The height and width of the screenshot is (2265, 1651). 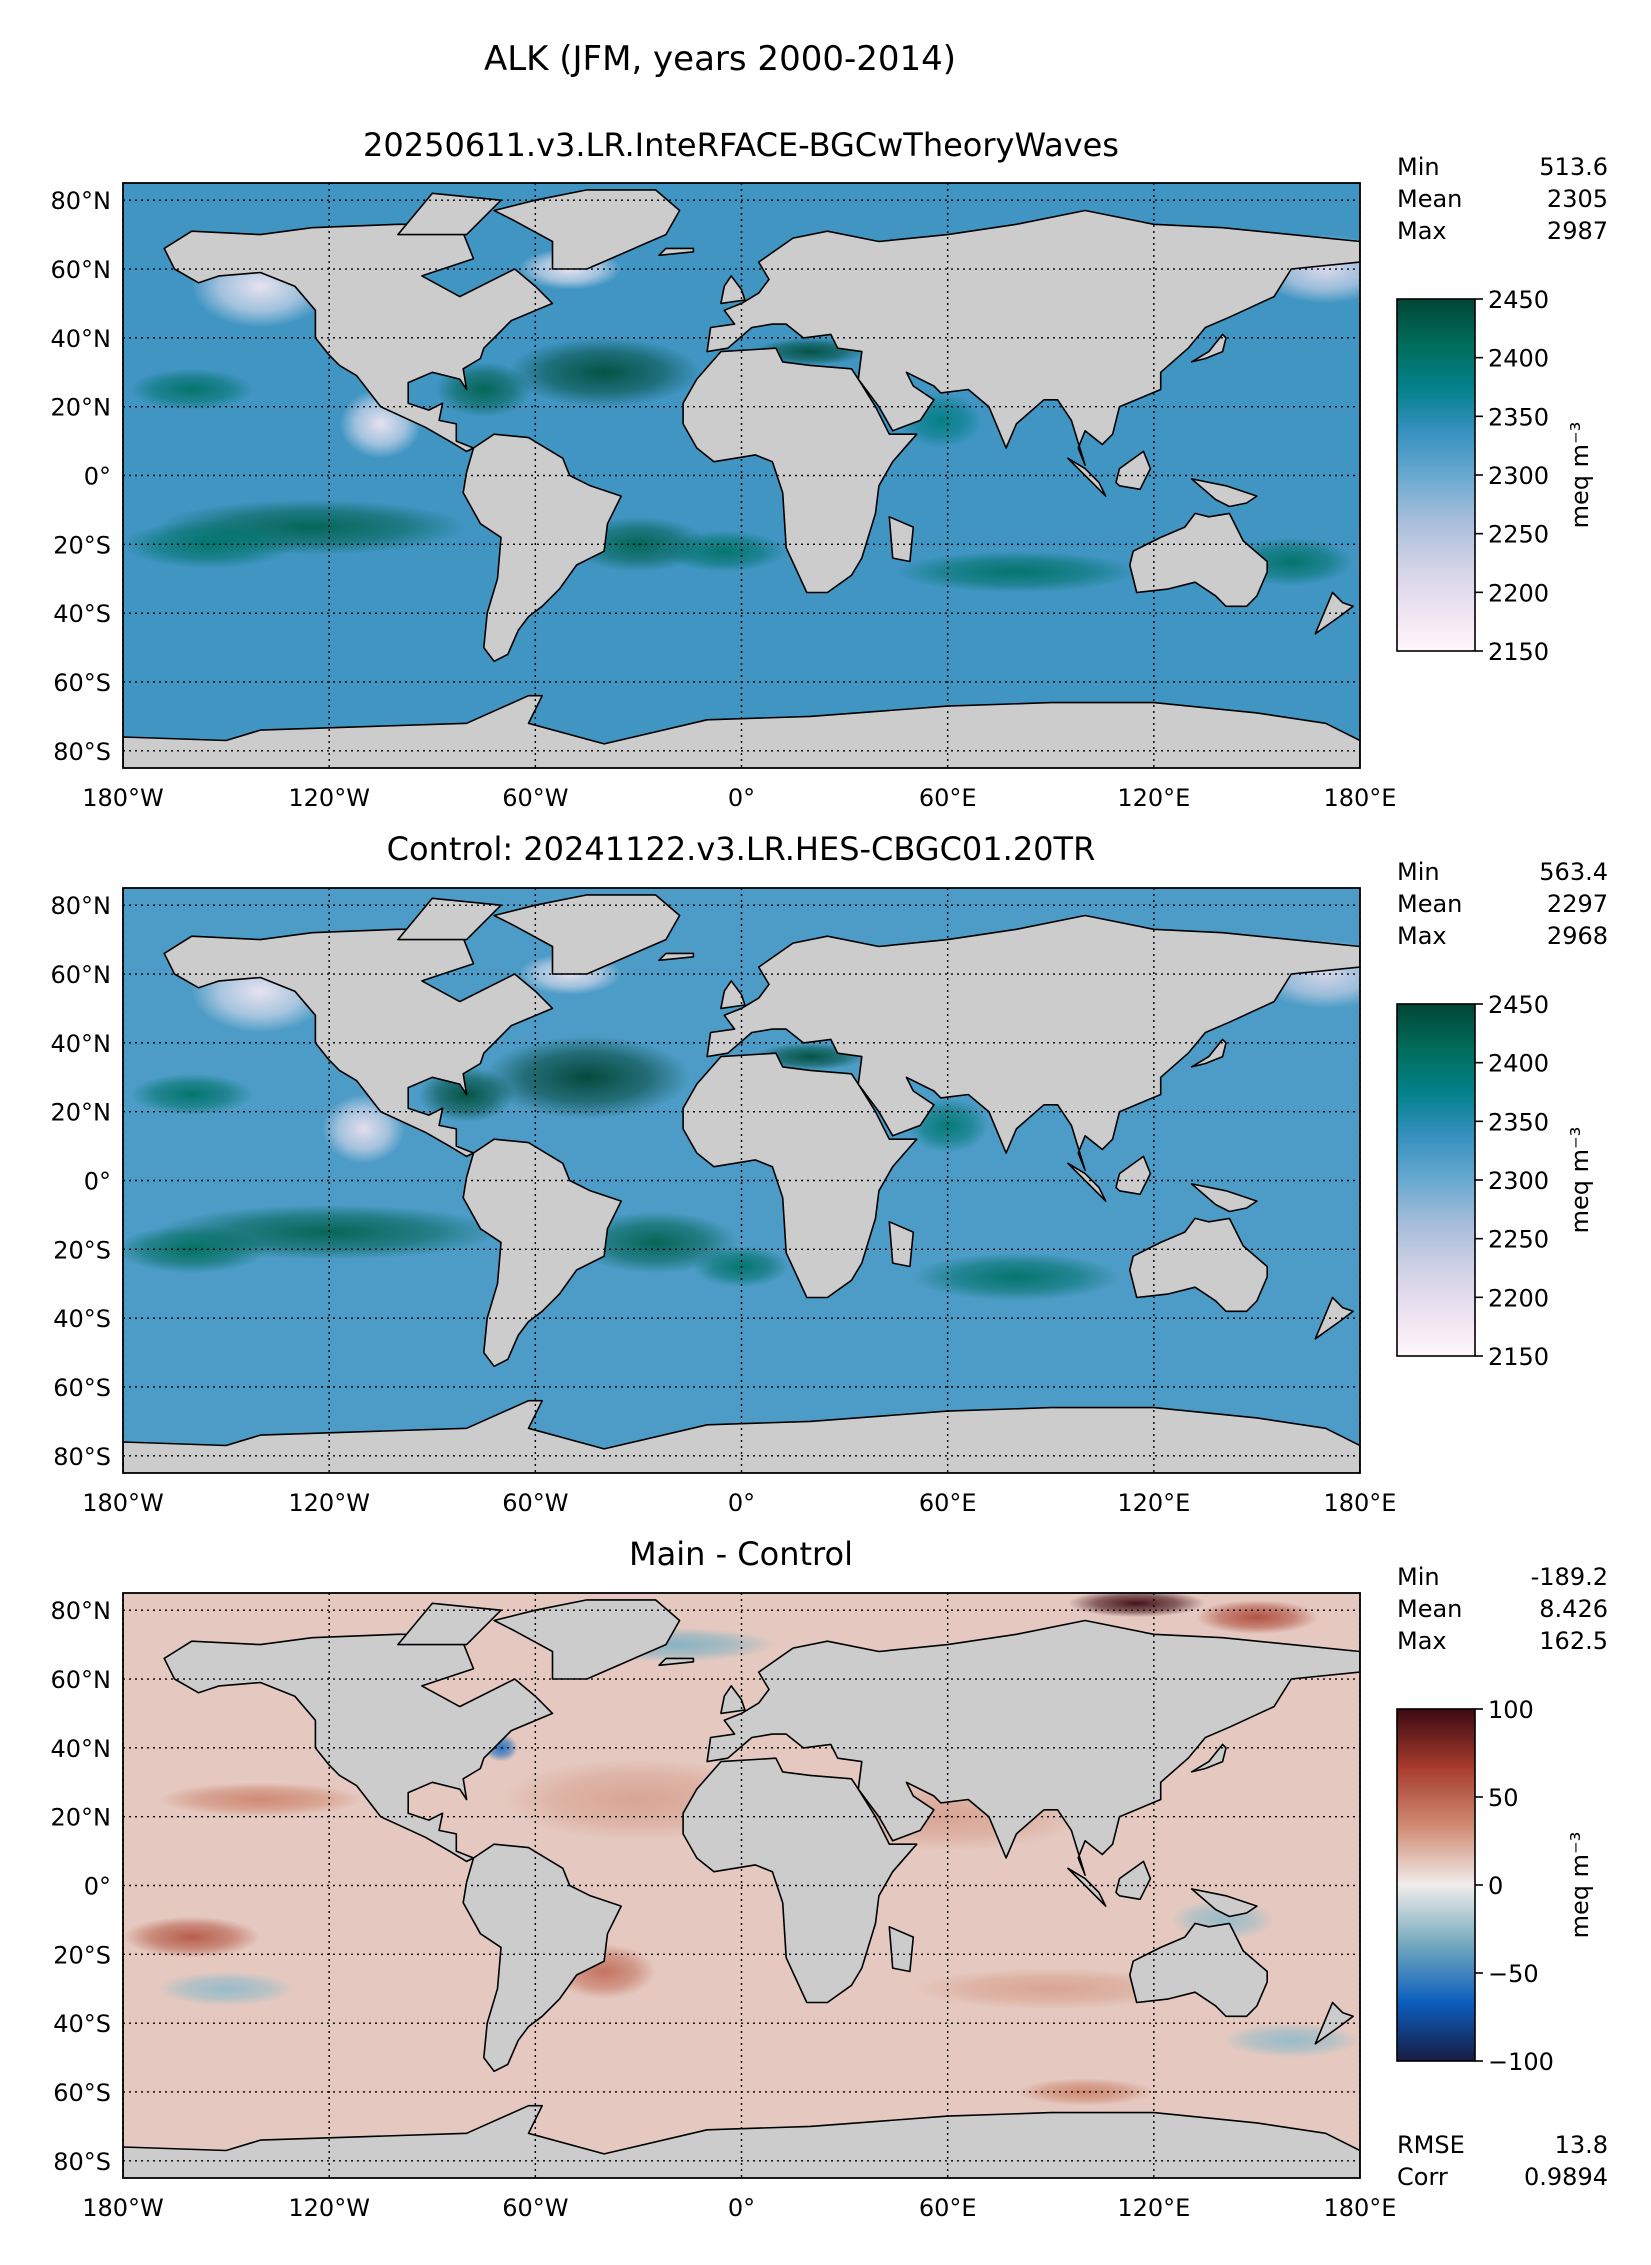 I want to click on colorbar-tick-label: 2400, so click(x=1518, y=1064).